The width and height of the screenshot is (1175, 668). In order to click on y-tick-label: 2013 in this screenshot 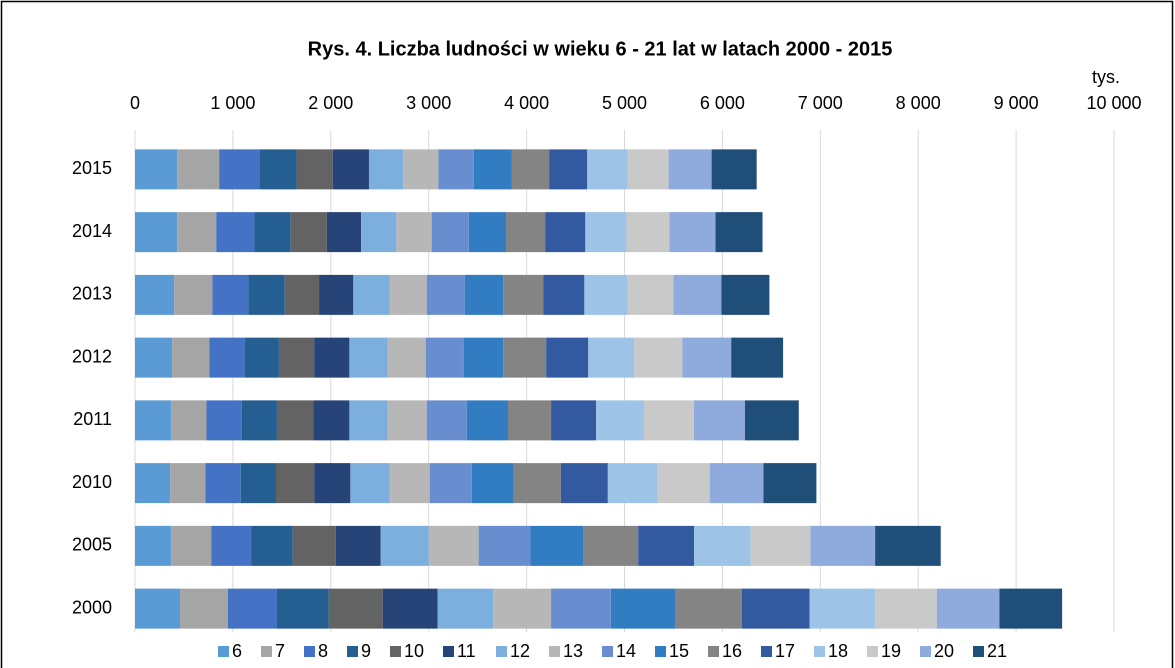, I will do `click(92, 294)`.